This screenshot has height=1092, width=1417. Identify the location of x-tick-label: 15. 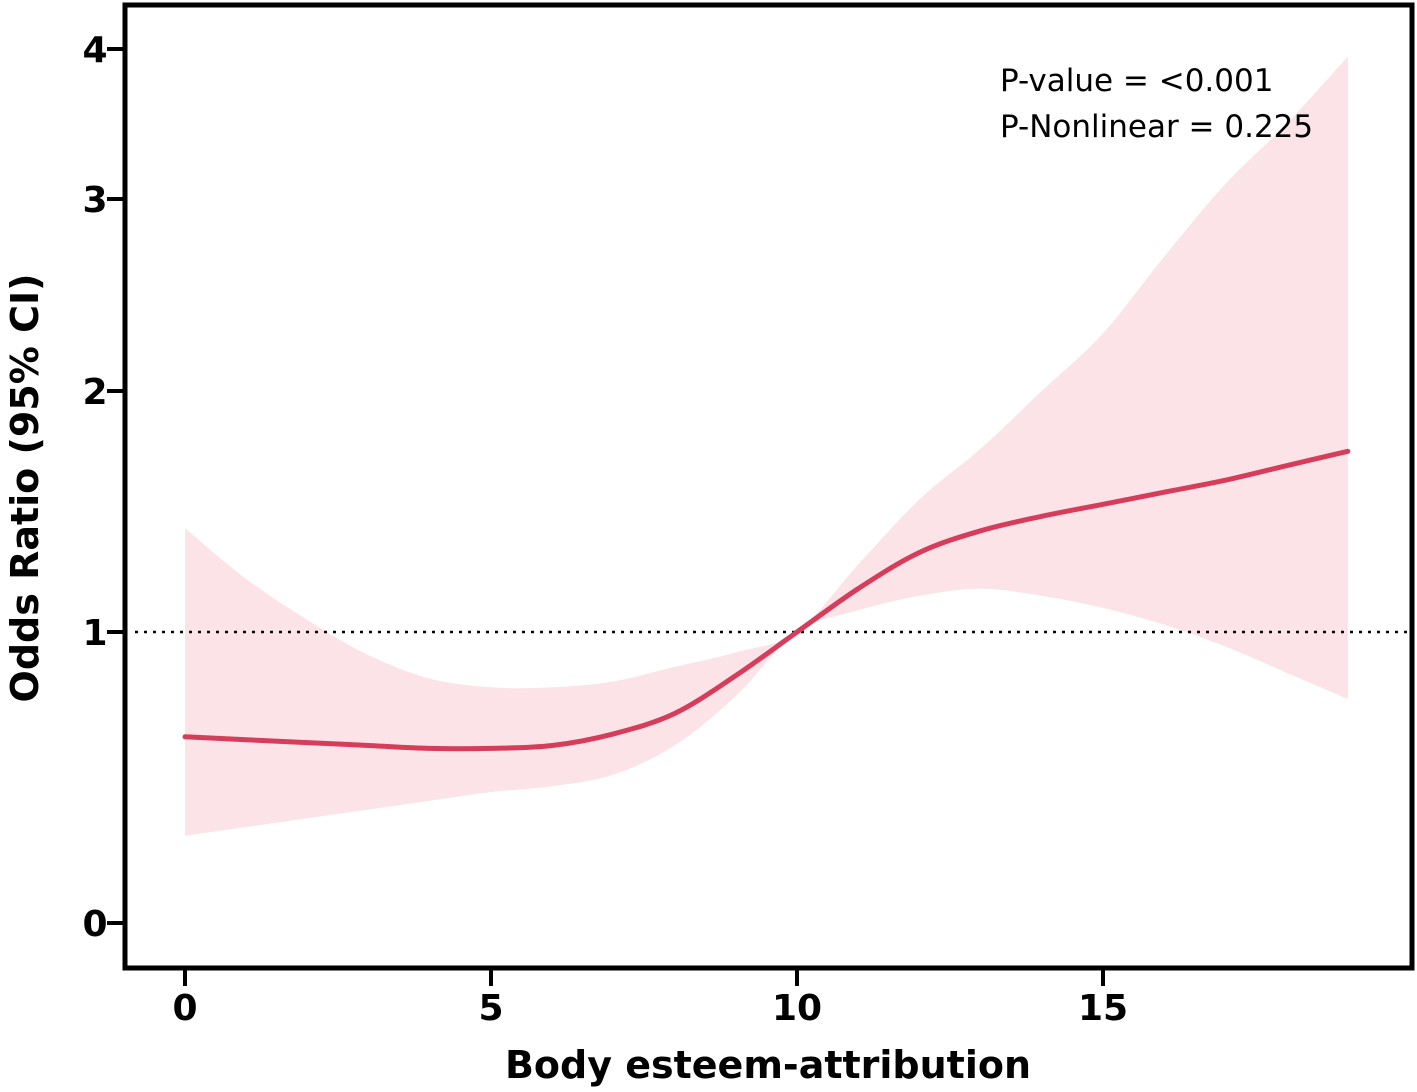
(1103, 1008).